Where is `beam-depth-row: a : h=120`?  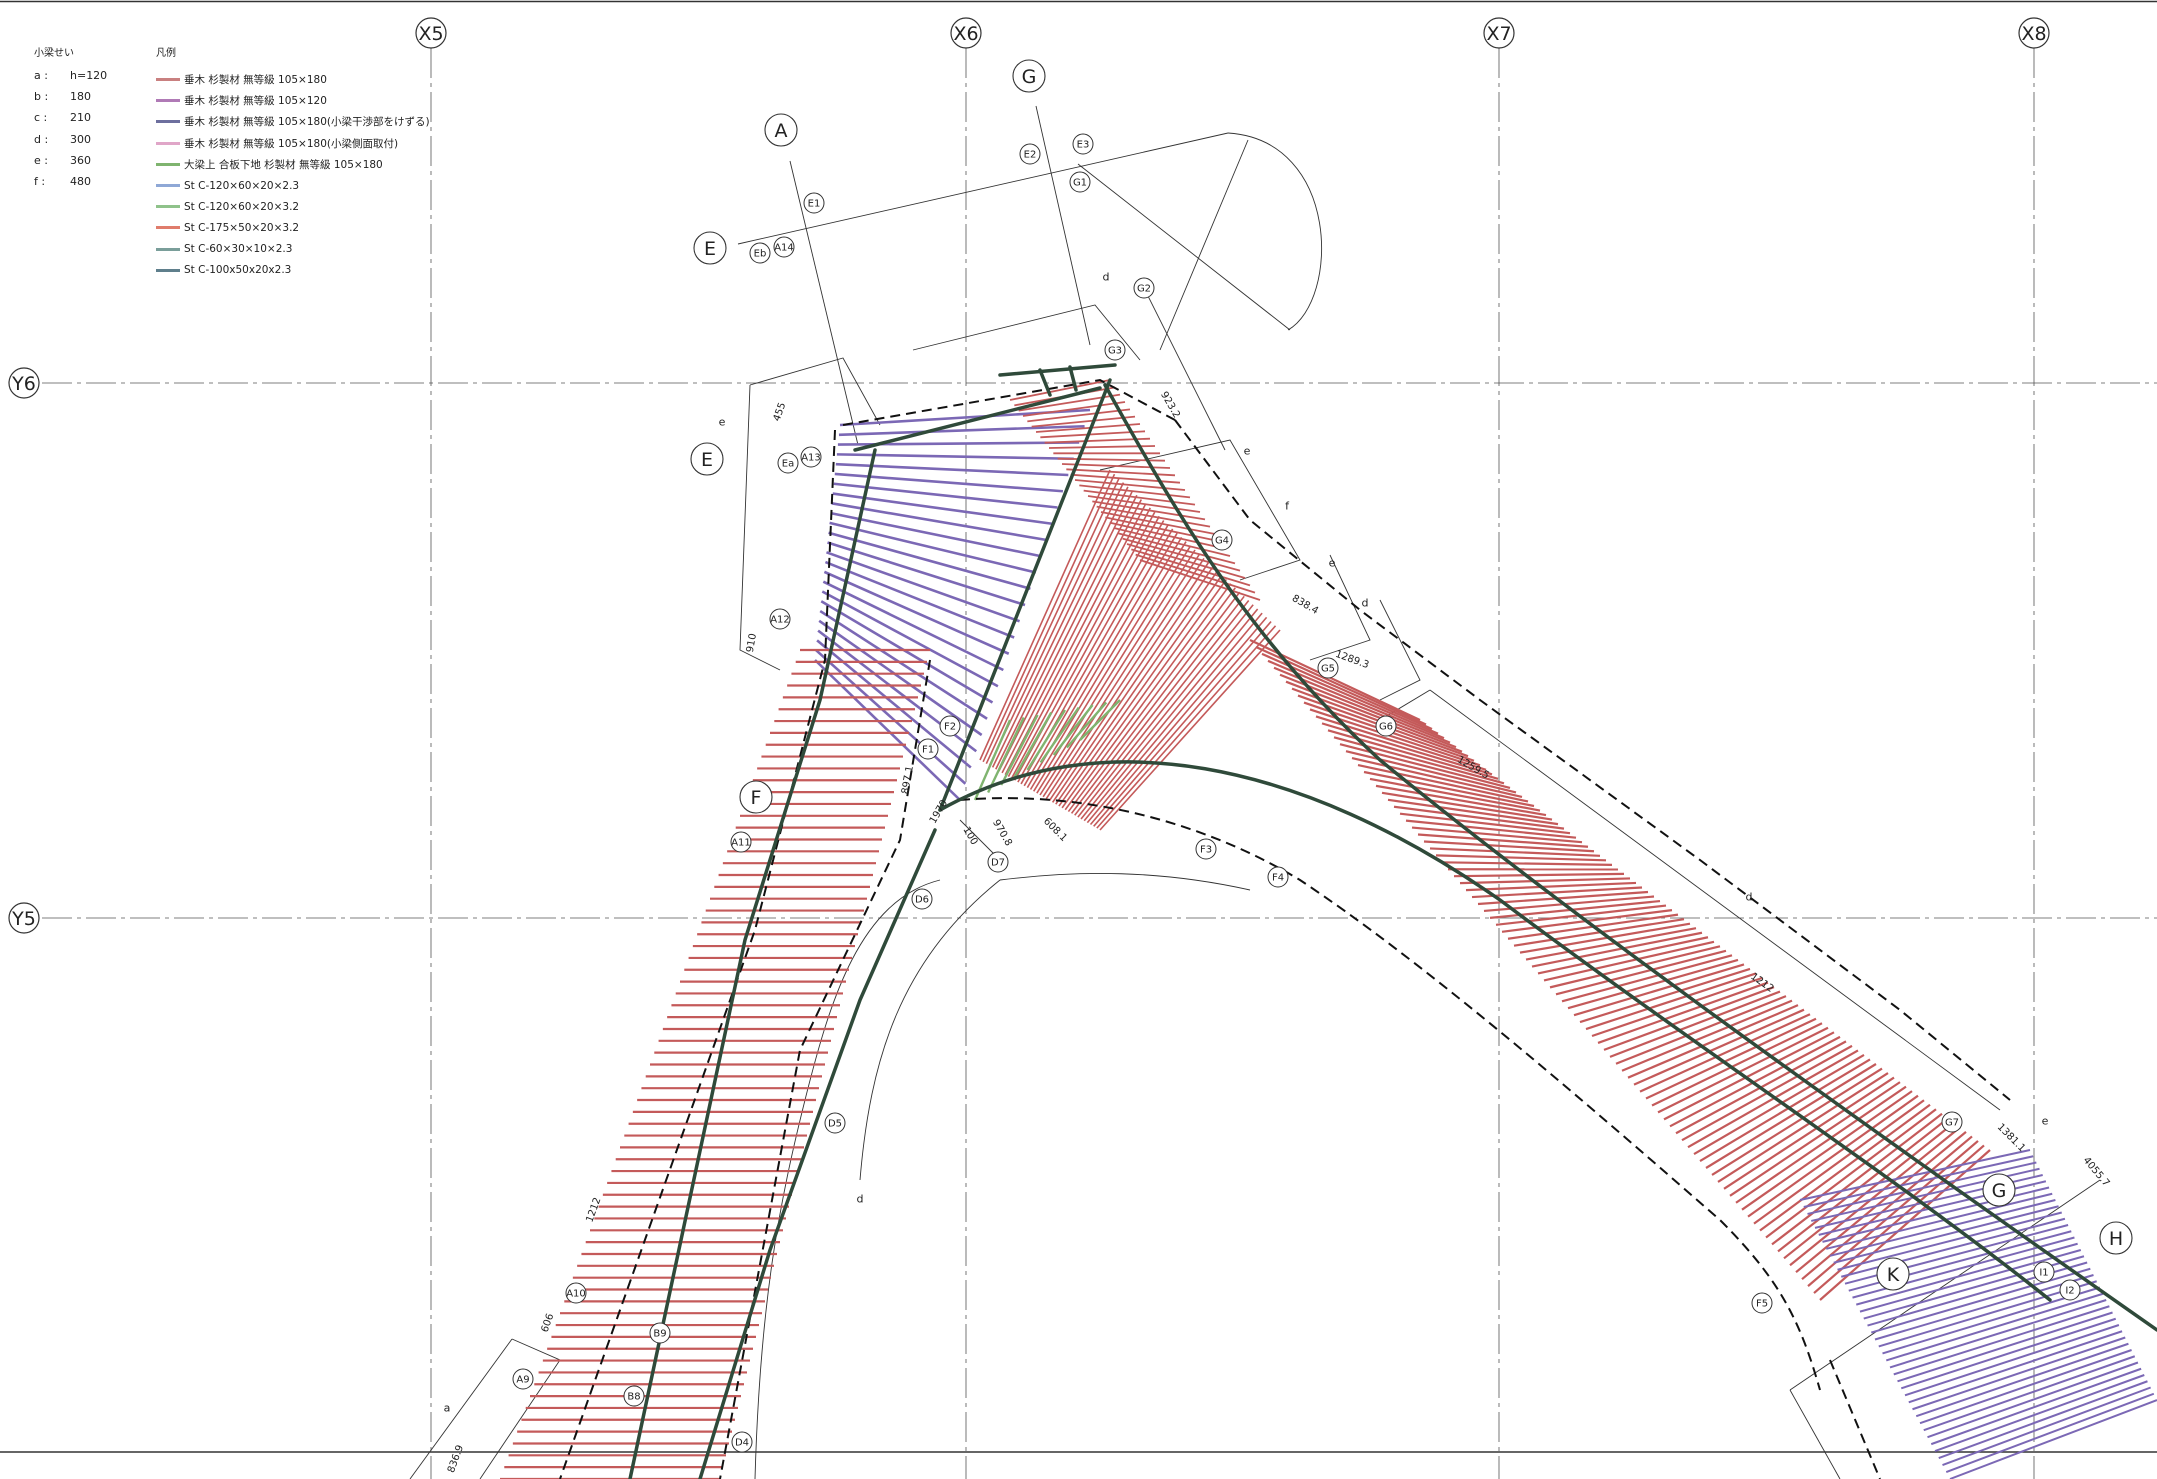 beam-depth-row: a : h=120 is located at coordinates (71, 75).